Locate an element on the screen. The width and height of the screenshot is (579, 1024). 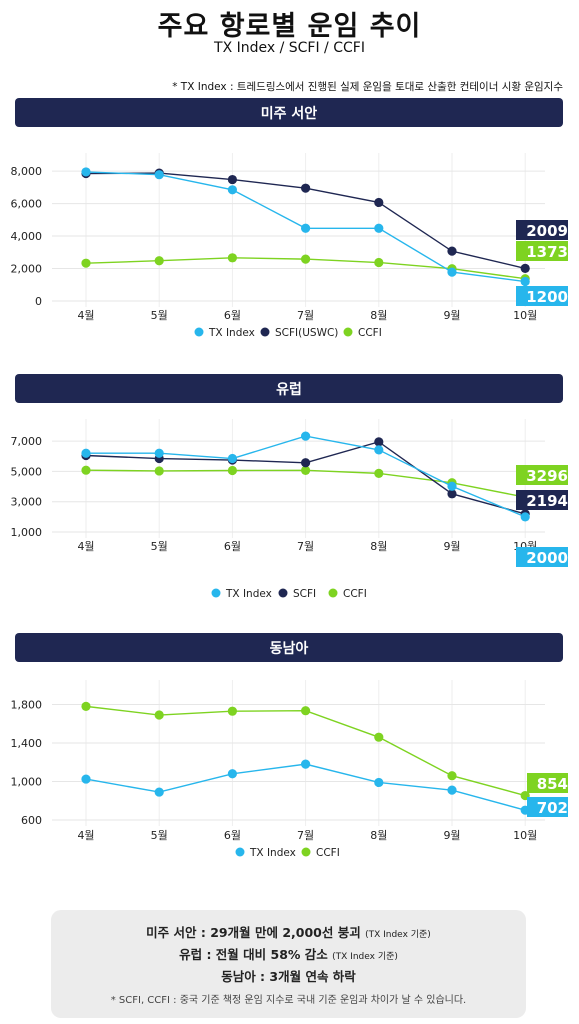
section-header-us-west: 미주 서안 is located at coordinates (289, 112).